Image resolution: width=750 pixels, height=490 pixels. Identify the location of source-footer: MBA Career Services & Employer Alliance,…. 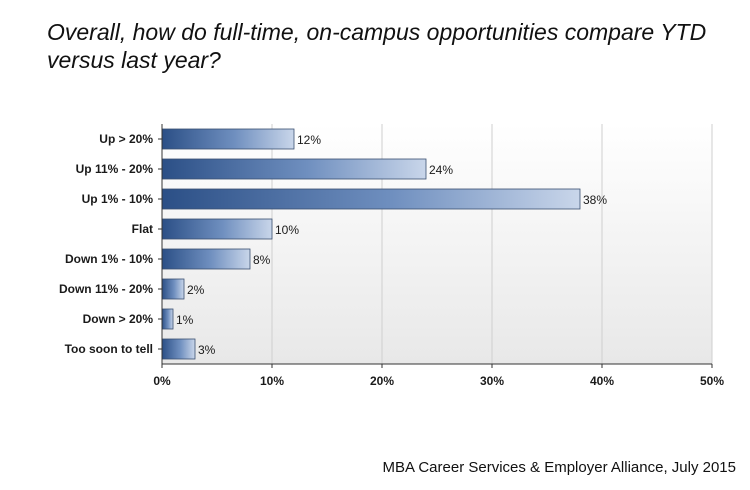
(559, 467).